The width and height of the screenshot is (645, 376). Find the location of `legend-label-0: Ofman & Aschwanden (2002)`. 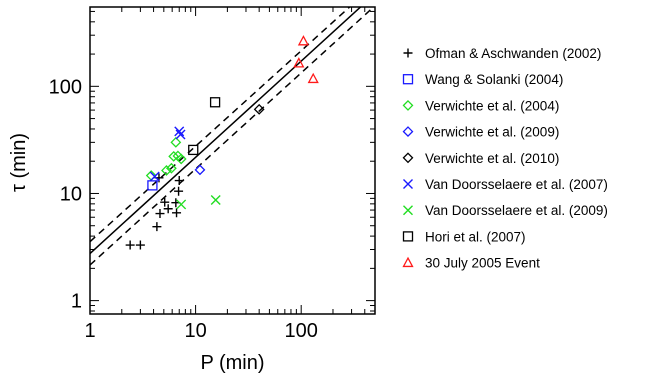

legend-label-0: Ofman & Aschwanden (2002) is located at coordinates (513, 53).